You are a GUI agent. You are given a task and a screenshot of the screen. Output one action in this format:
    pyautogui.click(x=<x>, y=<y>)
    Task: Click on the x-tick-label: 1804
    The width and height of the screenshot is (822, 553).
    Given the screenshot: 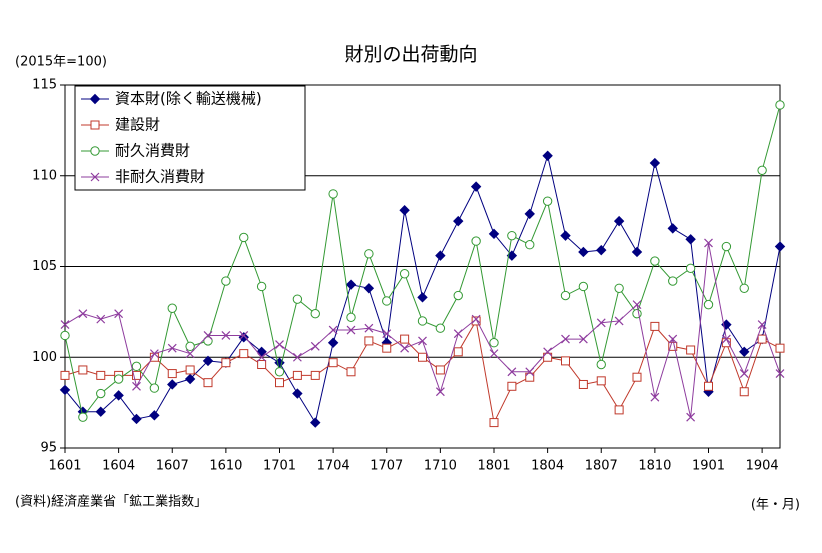 What is the action you would take?
    pyautogui.click(x=547, y=466)
    